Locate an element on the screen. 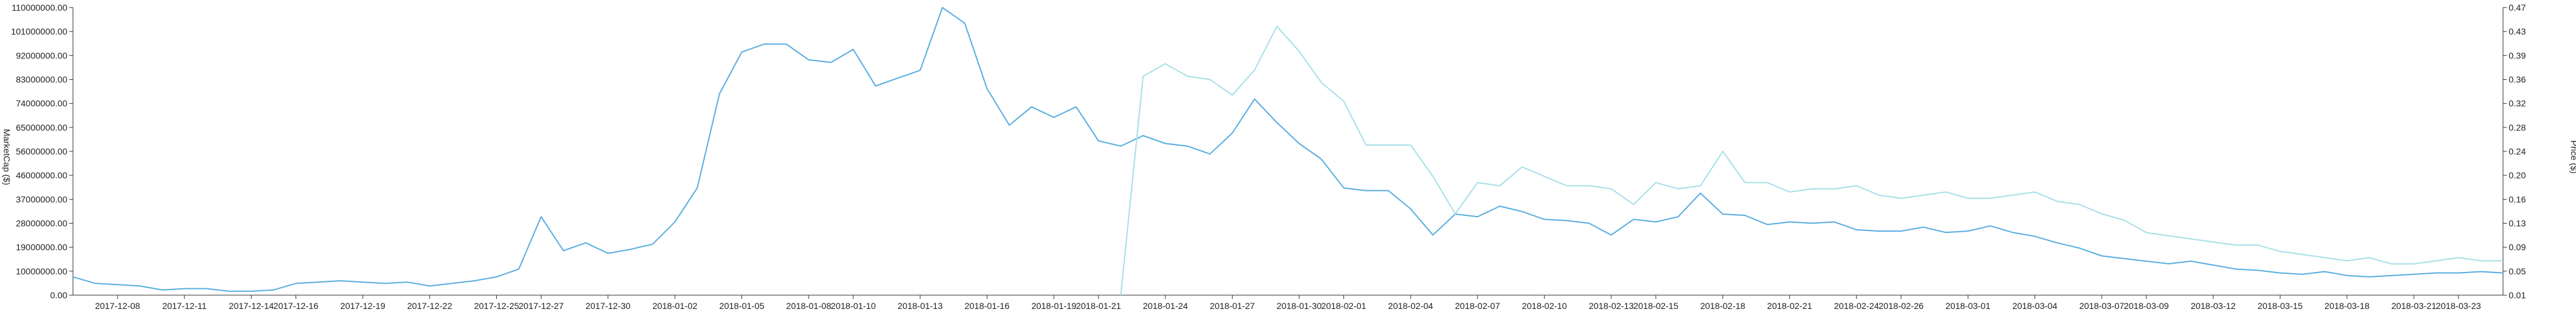 This screenshot has width=2576, height=314. x-tick-label: 2017-12-16 is located at coordinates (296, 306).